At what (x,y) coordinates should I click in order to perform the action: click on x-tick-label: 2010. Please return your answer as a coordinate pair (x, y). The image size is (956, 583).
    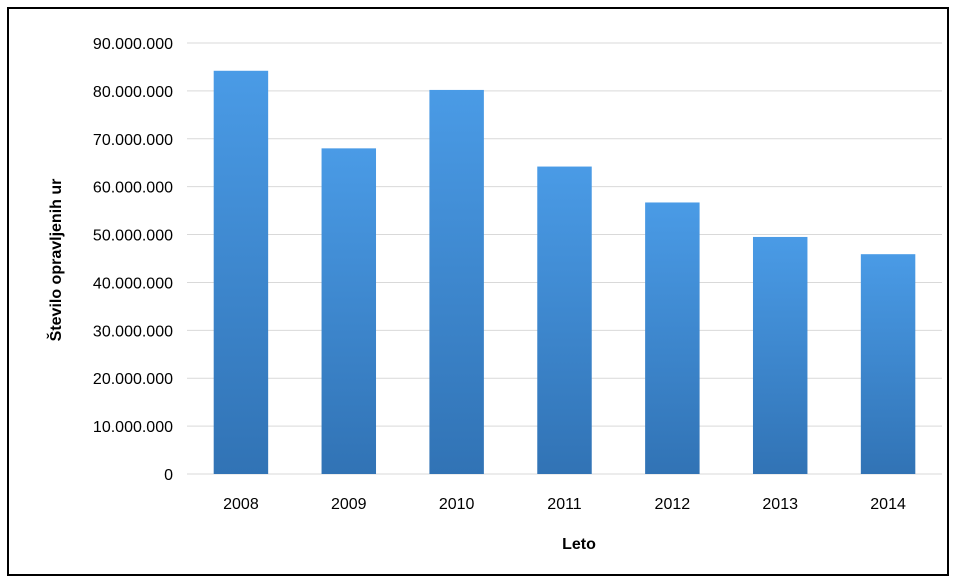
    Looking at the image, I should click on (457, 504).